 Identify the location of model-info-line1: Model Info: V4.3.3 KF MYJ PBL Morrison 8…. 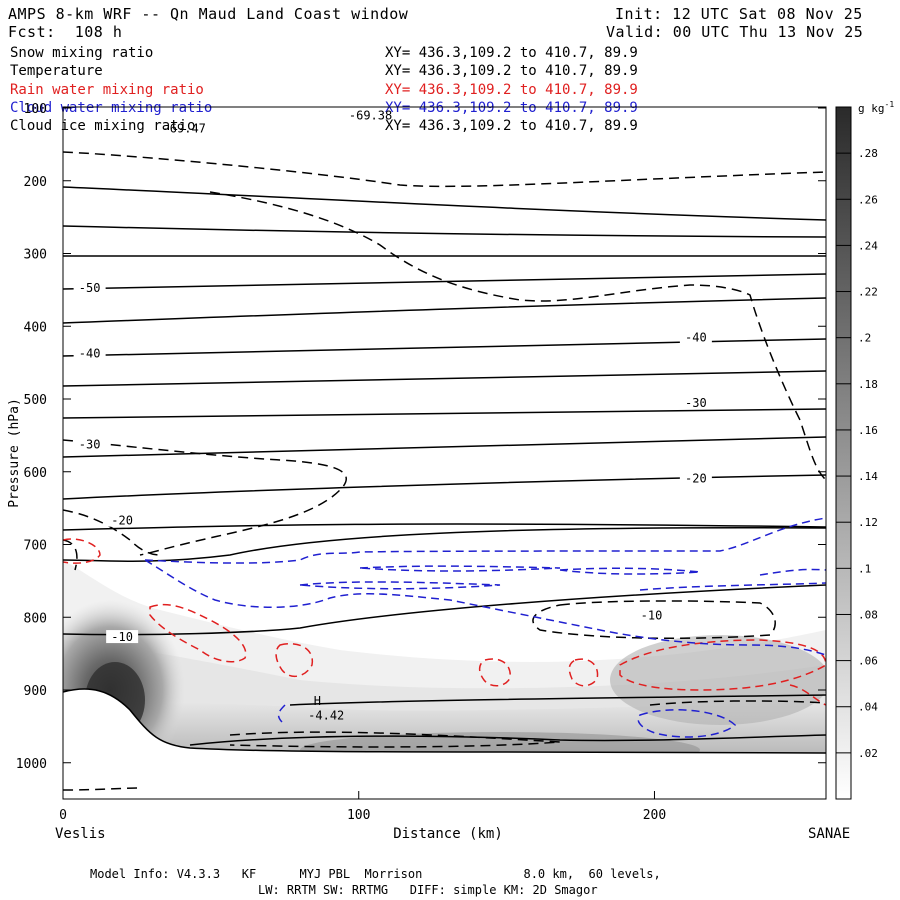
(375, 874).